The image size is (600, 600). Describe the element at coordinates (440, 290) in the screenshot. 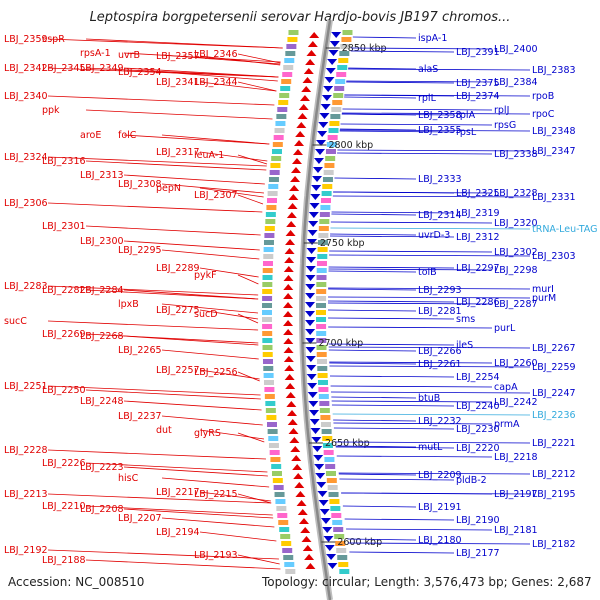

I see `right-gene-label: LBJ_2293` at that location.